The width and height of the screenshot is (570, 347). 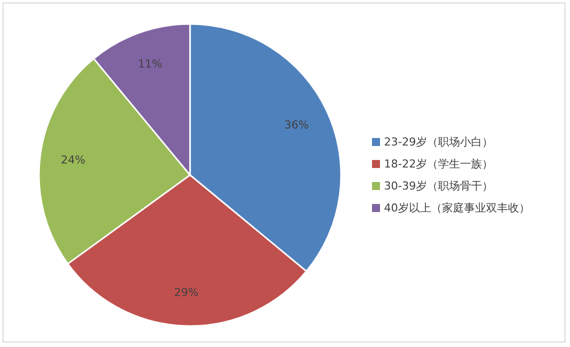 What do you see at coordinates (150, 64) in the screenshot?
I see `data-label: 11%` at bounding box center [150, 64].